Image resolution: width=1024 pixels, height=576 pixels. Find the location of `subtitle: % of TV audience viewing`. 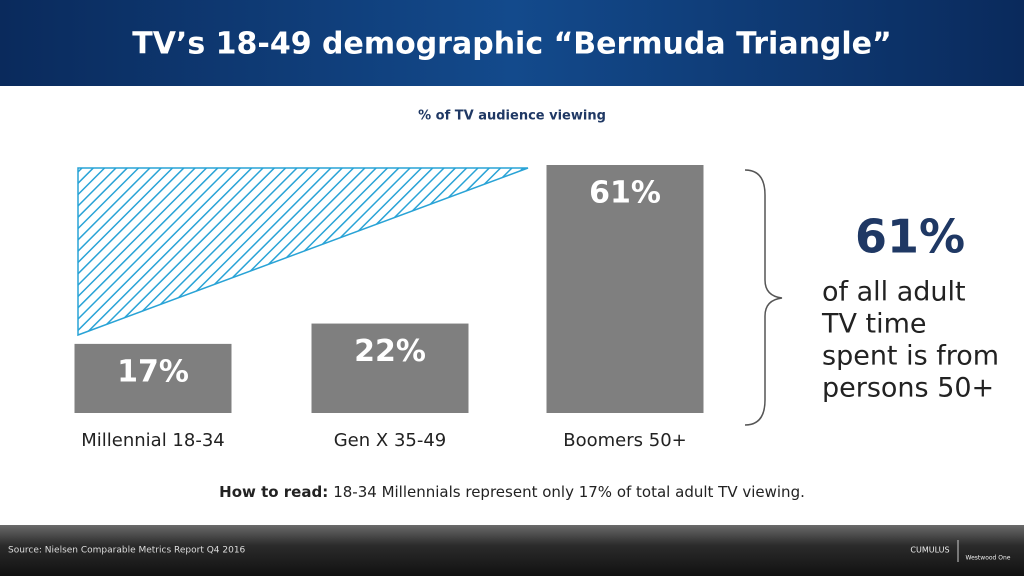

subtitle: % of TV audience viewing is located at coordinates (512, 116).